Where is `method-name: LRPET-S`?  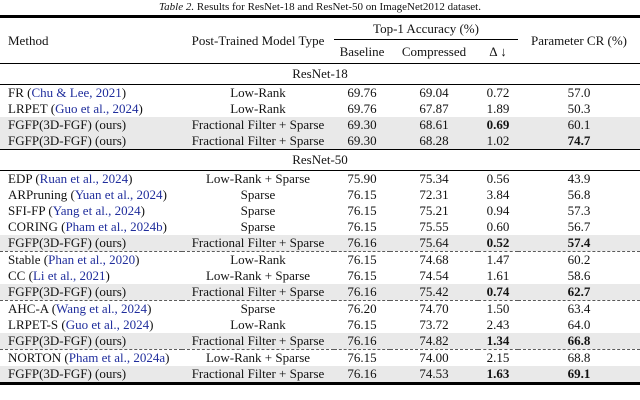
method-name: LRPET-S is located at coordinates (33, 324).